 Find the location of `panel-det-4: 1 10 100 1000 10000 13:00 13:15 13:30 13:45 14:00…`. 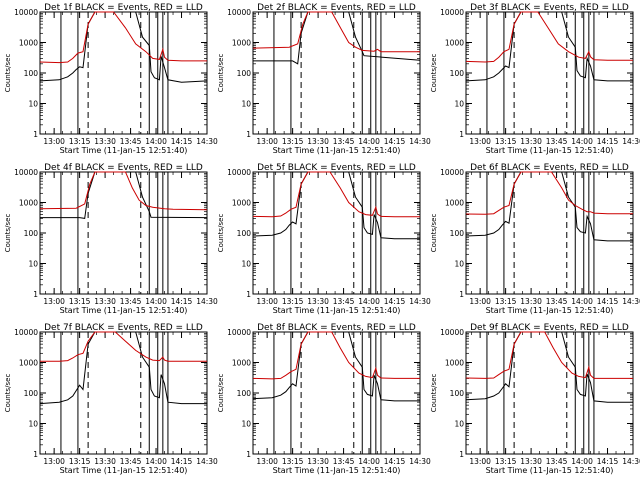

panel-det-4: 1 10 100 1000 10000 13:00 13:15 13:30 13:45 14:00… is located at coordinates (111, 239).